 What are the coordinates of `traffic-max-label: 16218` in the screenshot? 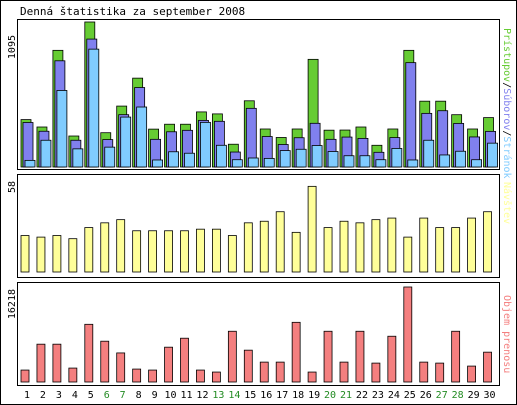 It's located at (12, 304).